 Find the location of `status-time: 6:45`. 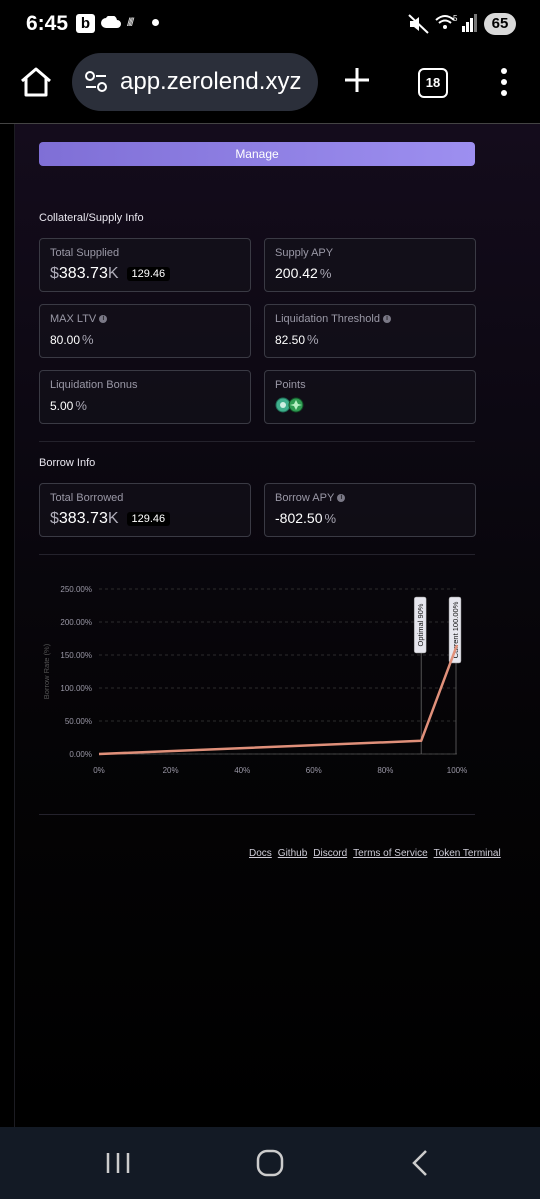

status-time: 6:45 is located at coordinates (47, 23).